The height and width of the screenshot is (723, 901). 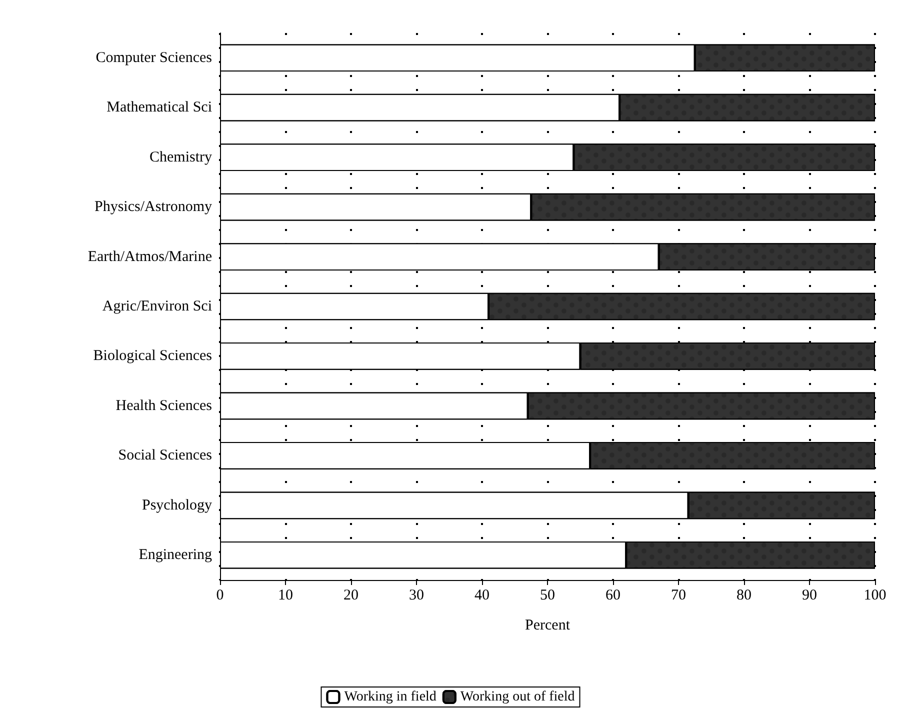 I want to click on x-tick-label: 80, so click(x=744, y=596).